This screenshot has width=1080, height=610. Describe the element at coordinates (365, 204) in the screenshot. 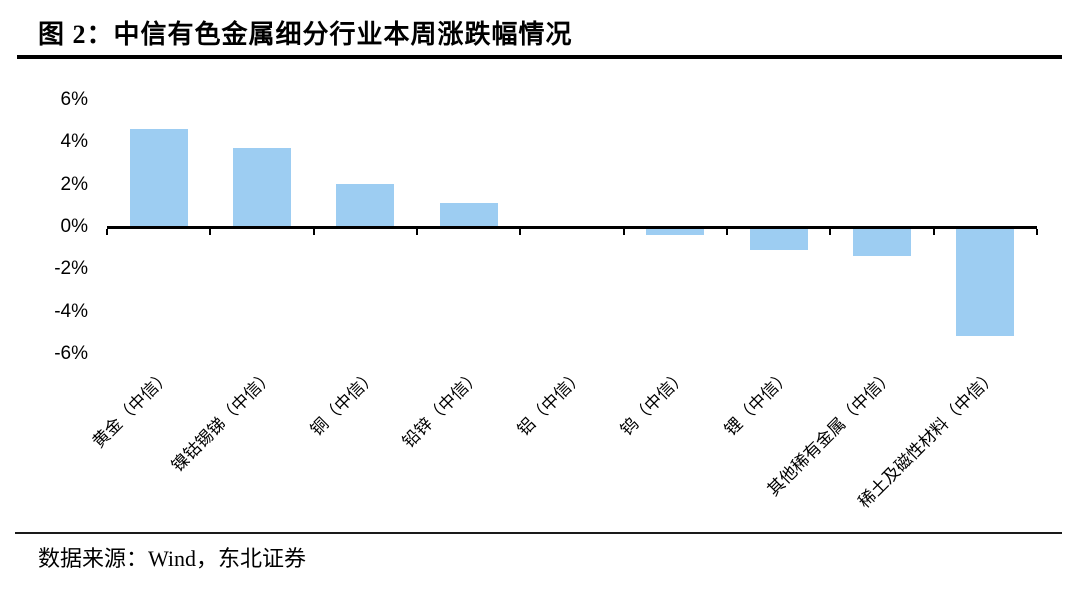

I see `bar-铜（中信）` at that location.